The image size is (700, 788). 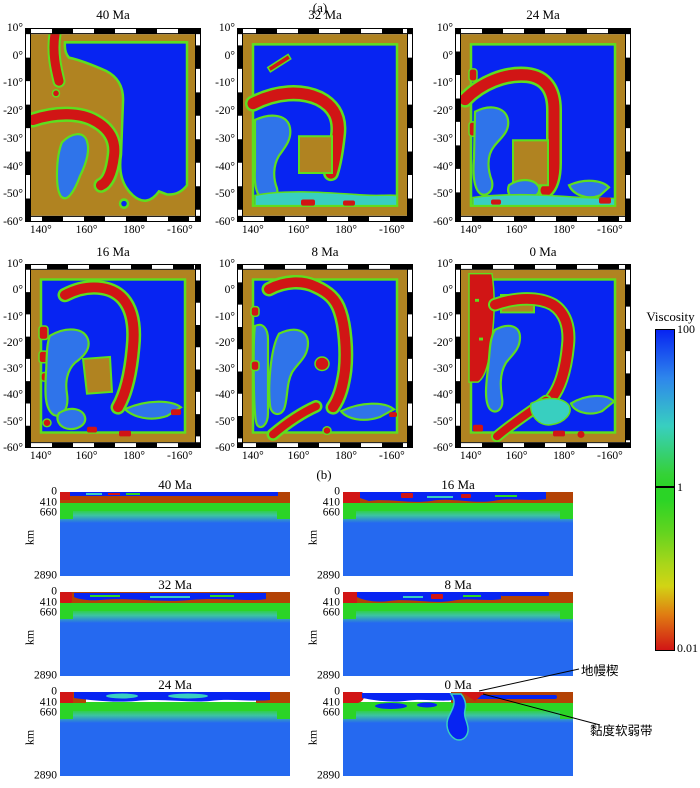 What do you see at coordinates (440, 125) in the screenshot?
I see `map-yaxis-24ma: 10° 0° -10° -20° -30° -40° -50° -60°` at bounding box center [440, 125].